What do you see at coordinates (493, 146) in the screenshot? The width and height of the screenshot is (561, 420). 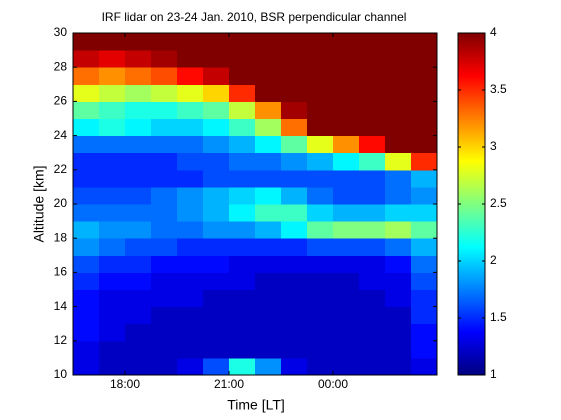 I see `colorbar-tick-label: 3` at bounding box center [493, 146].